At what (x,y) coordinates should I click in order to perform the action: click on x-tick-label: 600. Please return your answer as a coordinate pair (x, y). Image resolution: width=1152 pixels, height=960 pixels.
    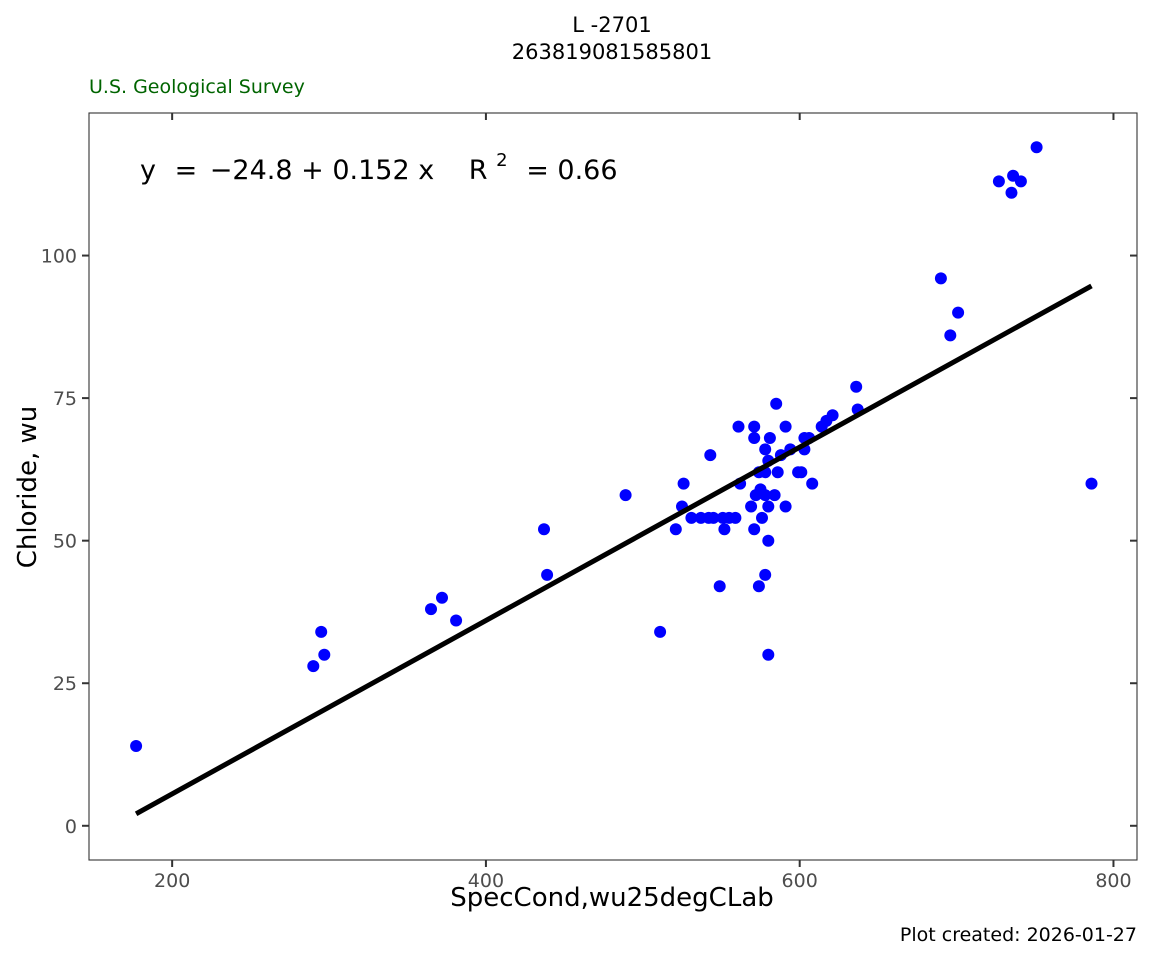
    Looking at the image, I should click on (800, 881).